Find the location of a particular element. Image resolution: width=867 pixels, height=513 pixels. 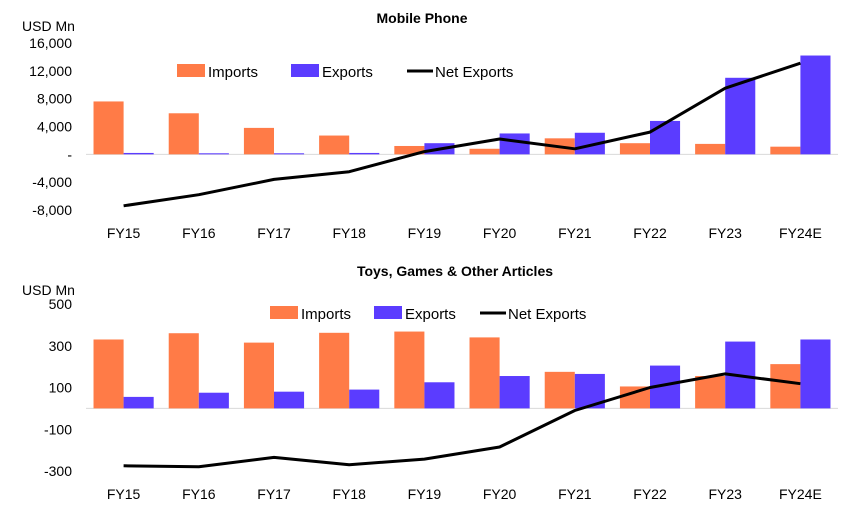

chart2-legend-imports-swatch is located at coordinates (284, 312).